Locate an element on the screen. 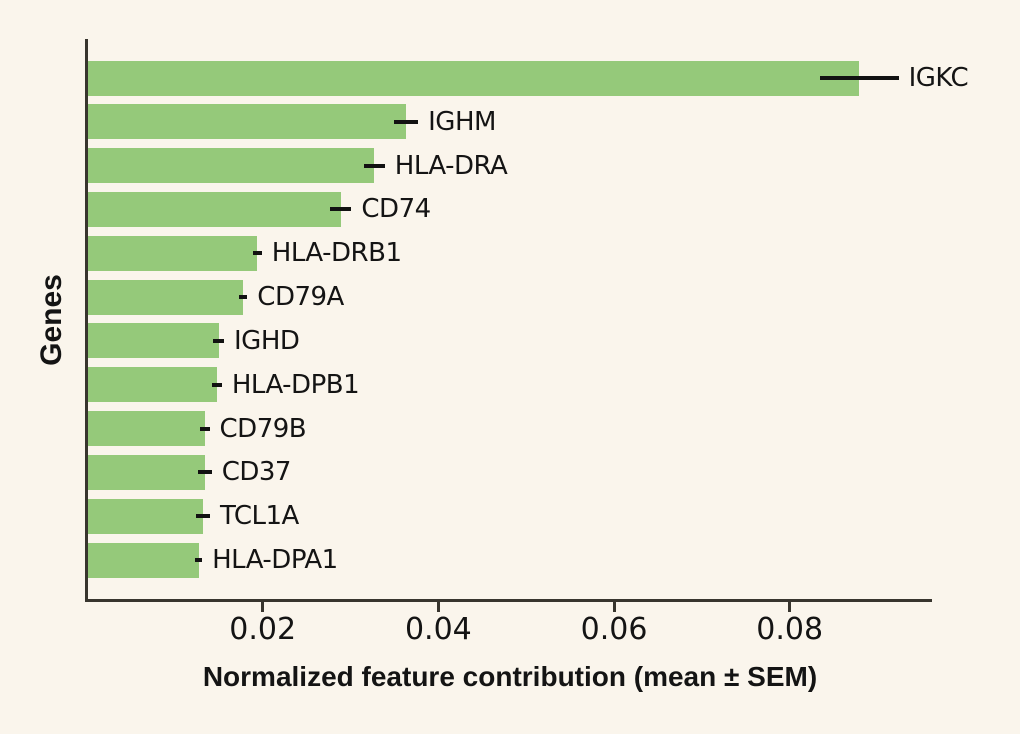  bar-cd79b is located at coordinates (146, 429).